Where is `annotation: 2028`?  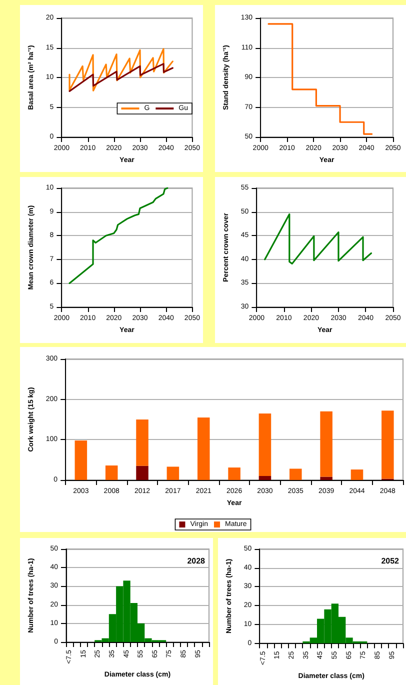
annotation: 2028 is located at coordinates (196, 561).